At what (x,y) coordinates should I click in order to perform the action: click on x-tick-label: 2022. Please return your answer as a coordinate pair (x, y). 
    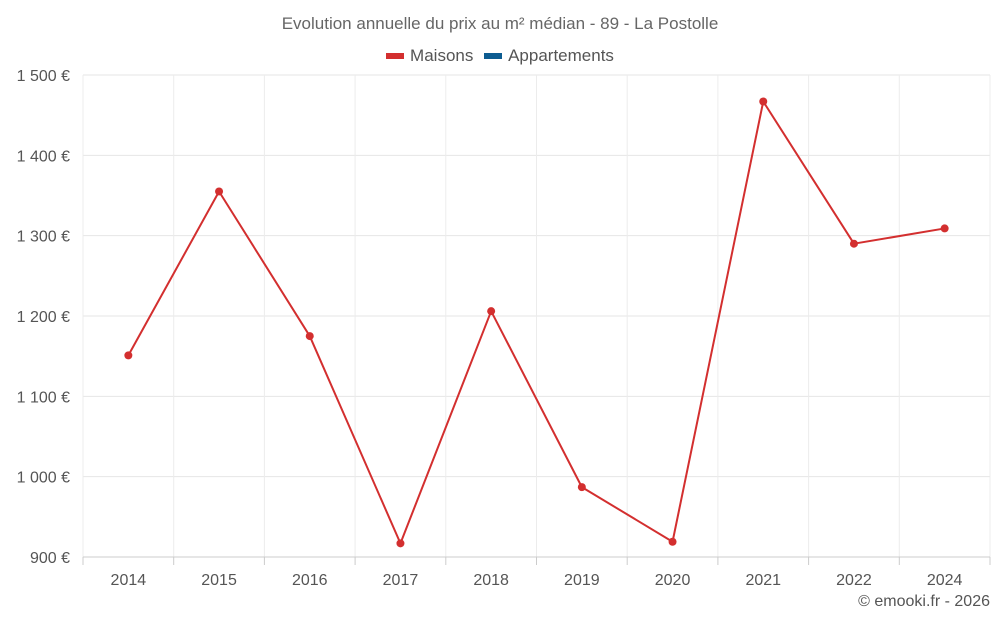
    Looking at the image, I should click on (854, 580).